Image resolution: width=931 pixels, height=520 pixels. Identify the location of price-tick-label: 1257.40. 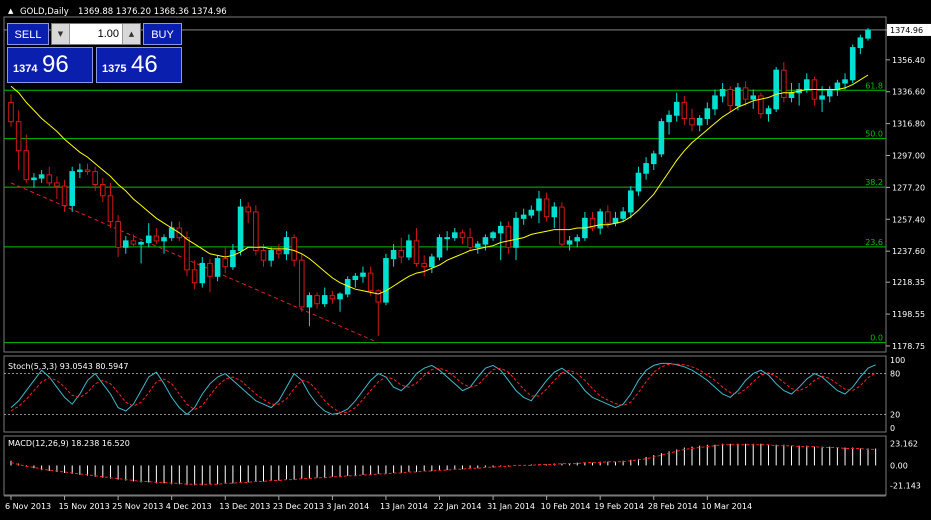
(908, 219).